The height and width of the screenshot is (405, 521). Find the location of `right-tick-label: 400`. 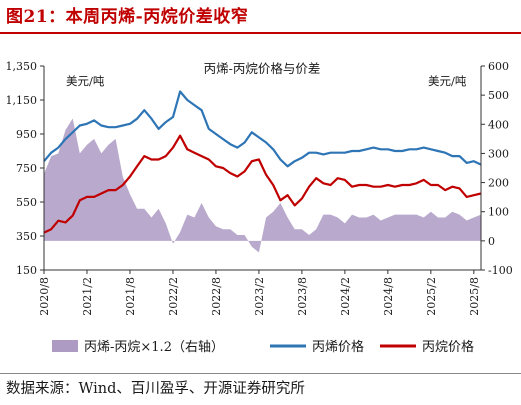

right-tick-label: 400 is located at coordinates (498, 124).